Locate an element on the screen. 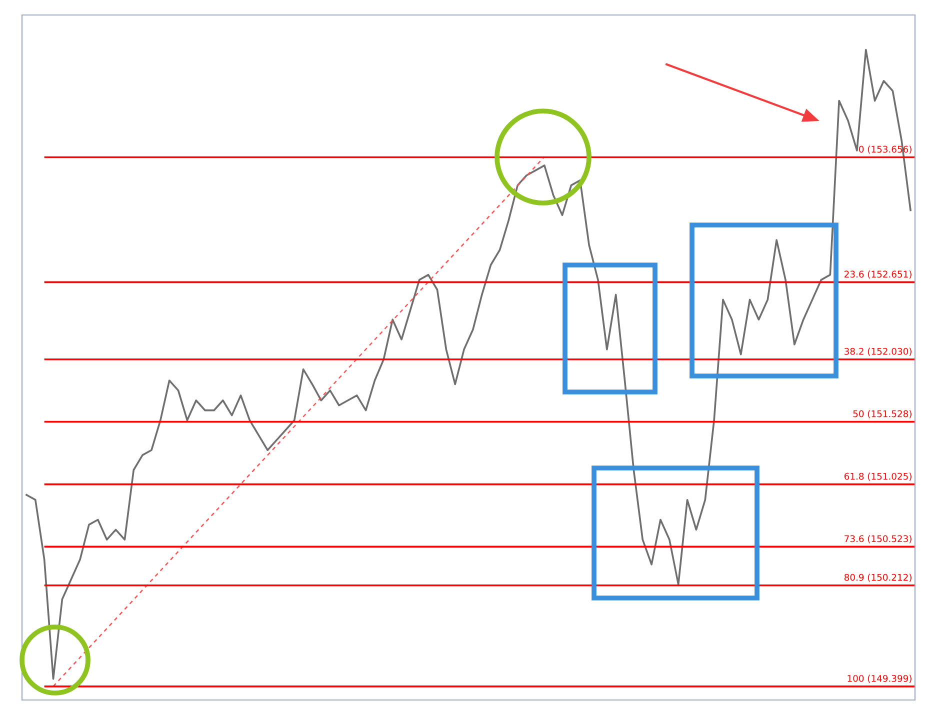 This screenshot has width=928, height=715. ref-line-label: 23.6 (152.651) is located at coordinates (878, 274).